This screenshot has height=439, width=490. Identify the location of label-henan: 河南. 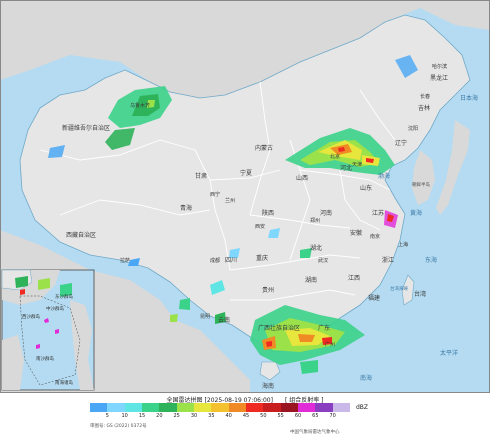
(326, 213).